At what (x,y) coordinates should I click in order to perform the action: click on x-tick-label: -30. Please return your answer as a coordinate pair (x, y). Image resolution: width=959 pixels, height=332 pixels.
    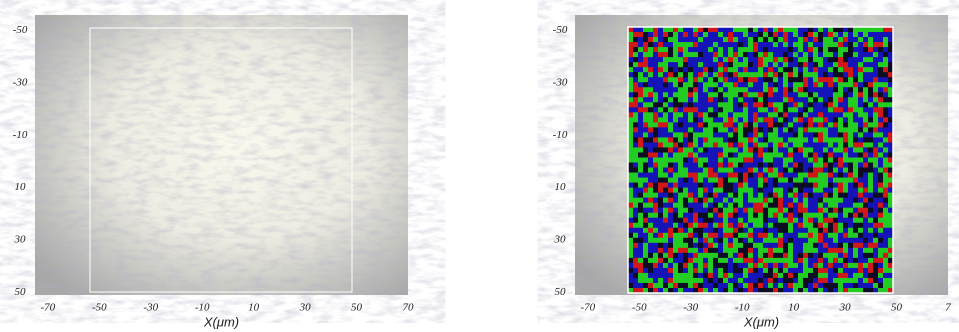
    Looking at the image, I should click on (150, 308).